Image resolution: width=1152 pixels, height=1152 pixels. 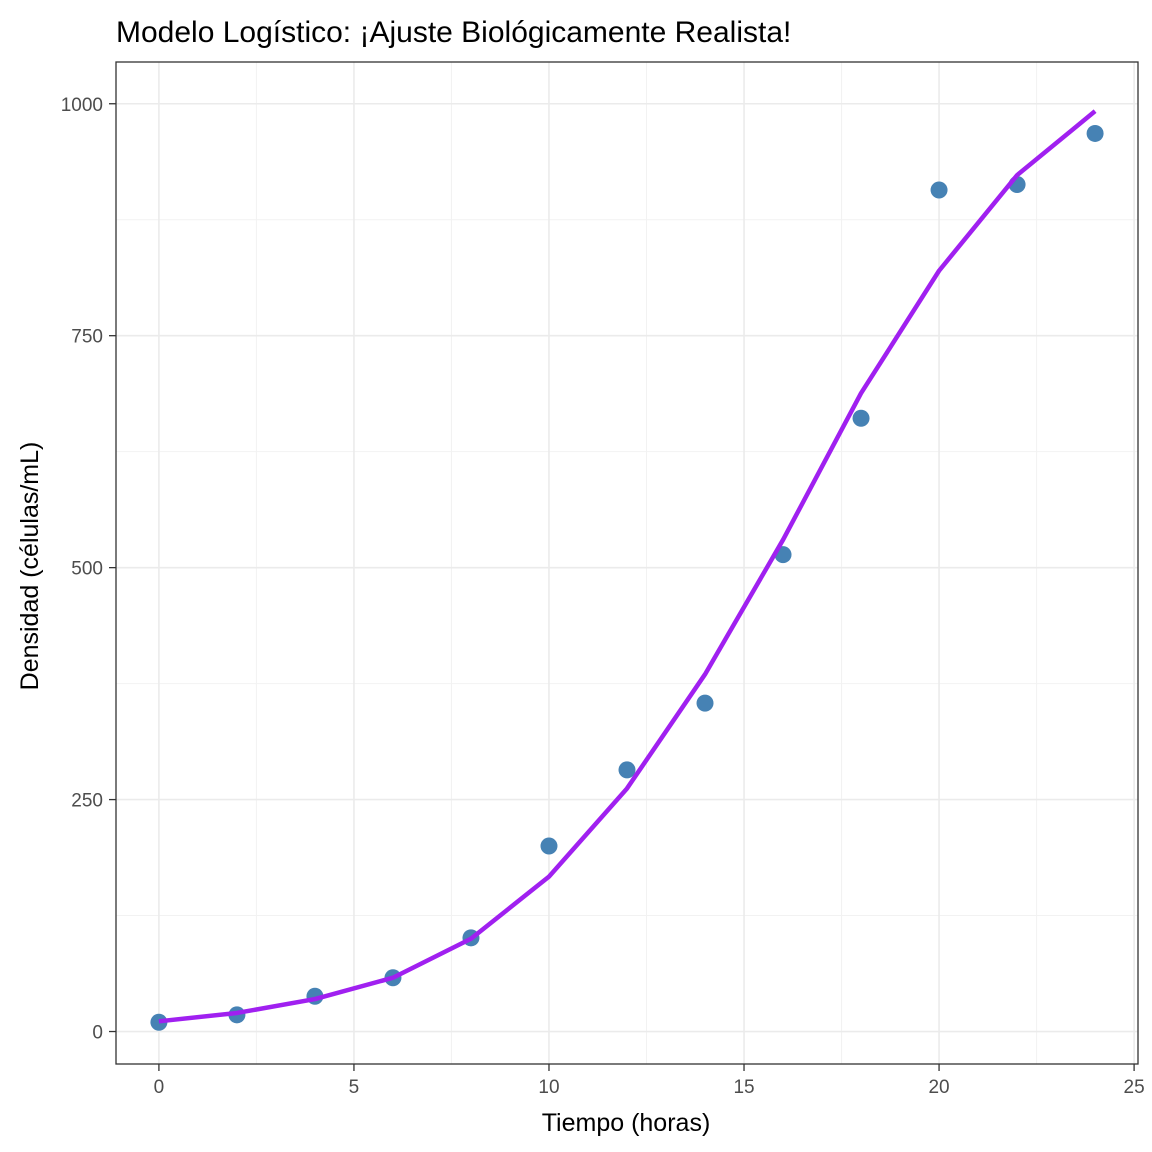 What do you see at coordinates (87, 801) in the screenshot?
I see `y-tick-label: 250` at bounding box center [87, 801].